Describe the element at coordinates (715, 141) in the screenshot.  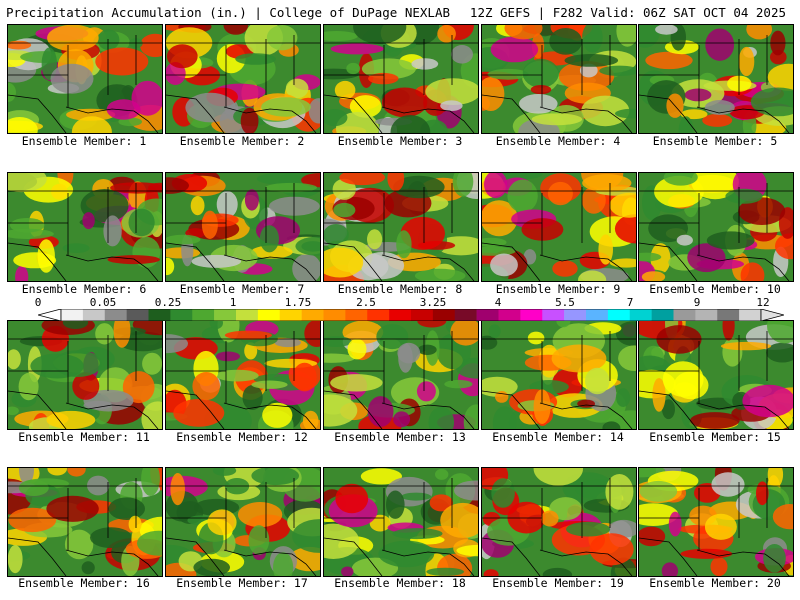
I see `ensemble-member-label: Ensemble Member: 5` at that location.